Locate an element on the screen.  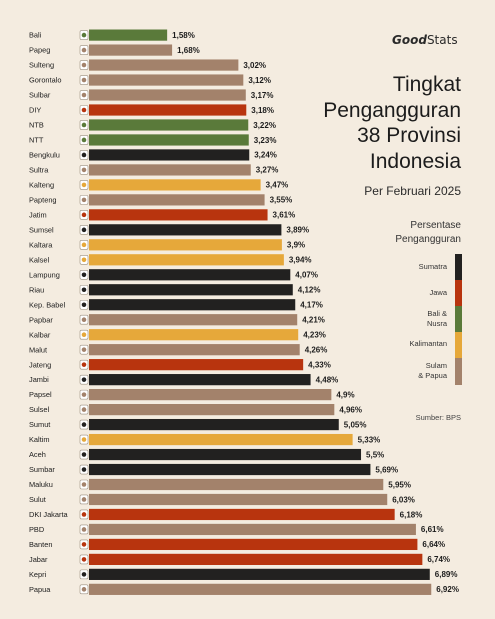
legend-label: Jawa is located at coordinates (438, 292).